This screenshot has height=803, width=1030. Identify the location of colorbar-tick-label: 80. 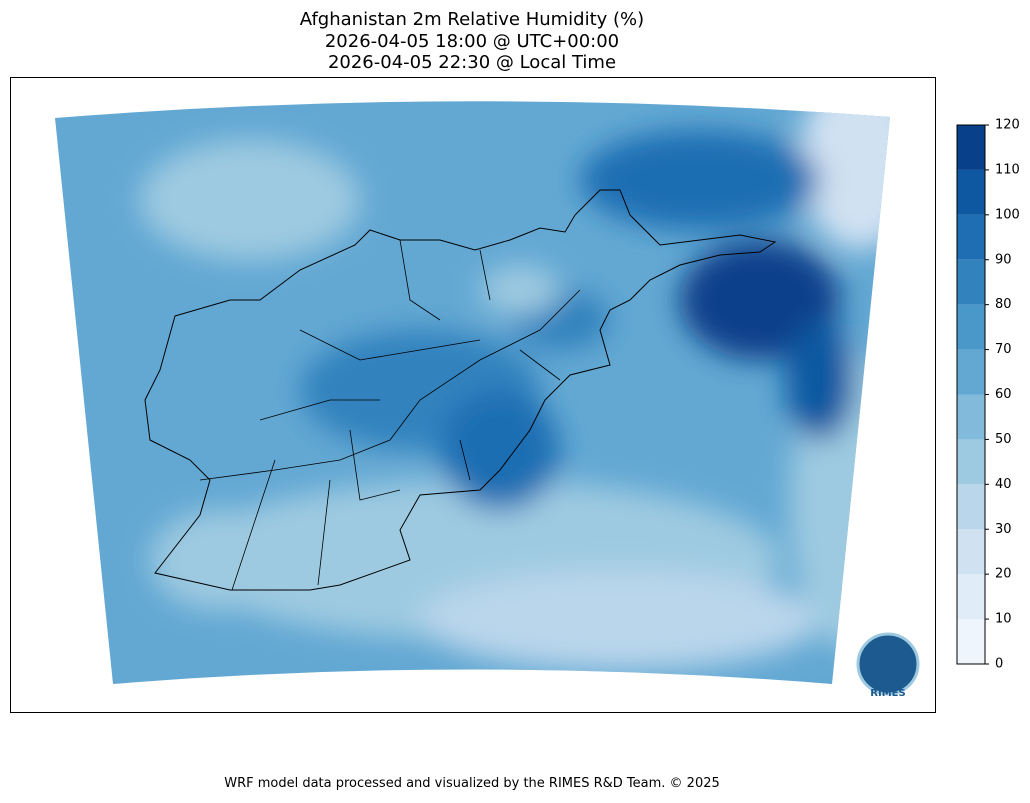
(1003, 304).